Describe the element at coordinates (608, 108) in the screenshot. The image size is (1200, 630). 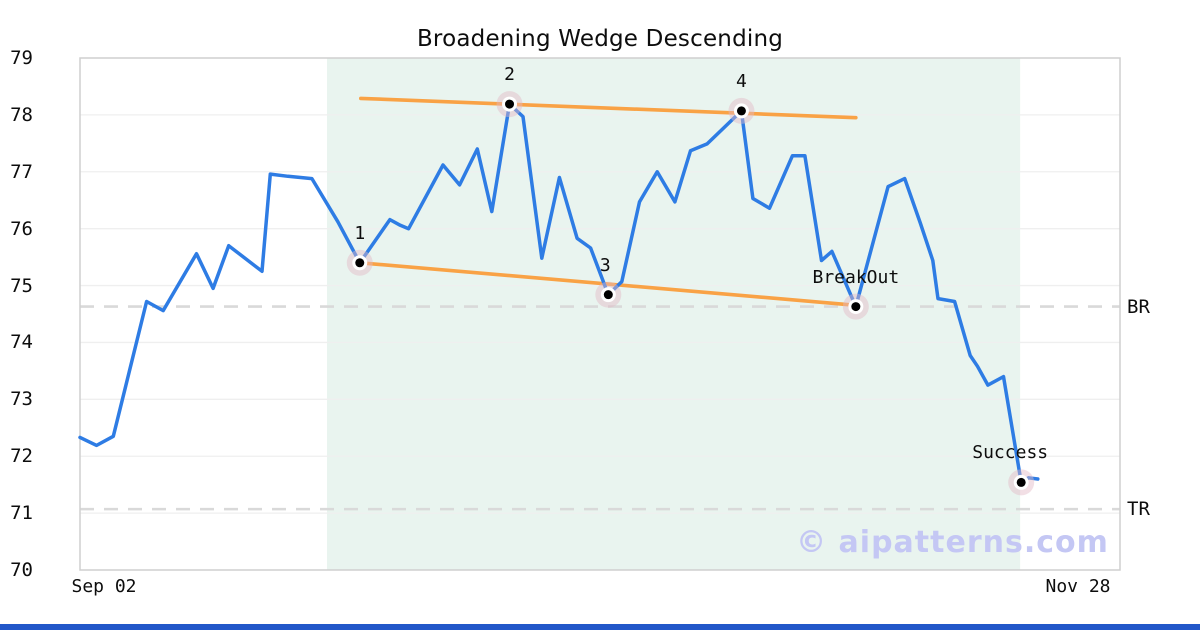
I see `trendline-upper-resistance` at that location.